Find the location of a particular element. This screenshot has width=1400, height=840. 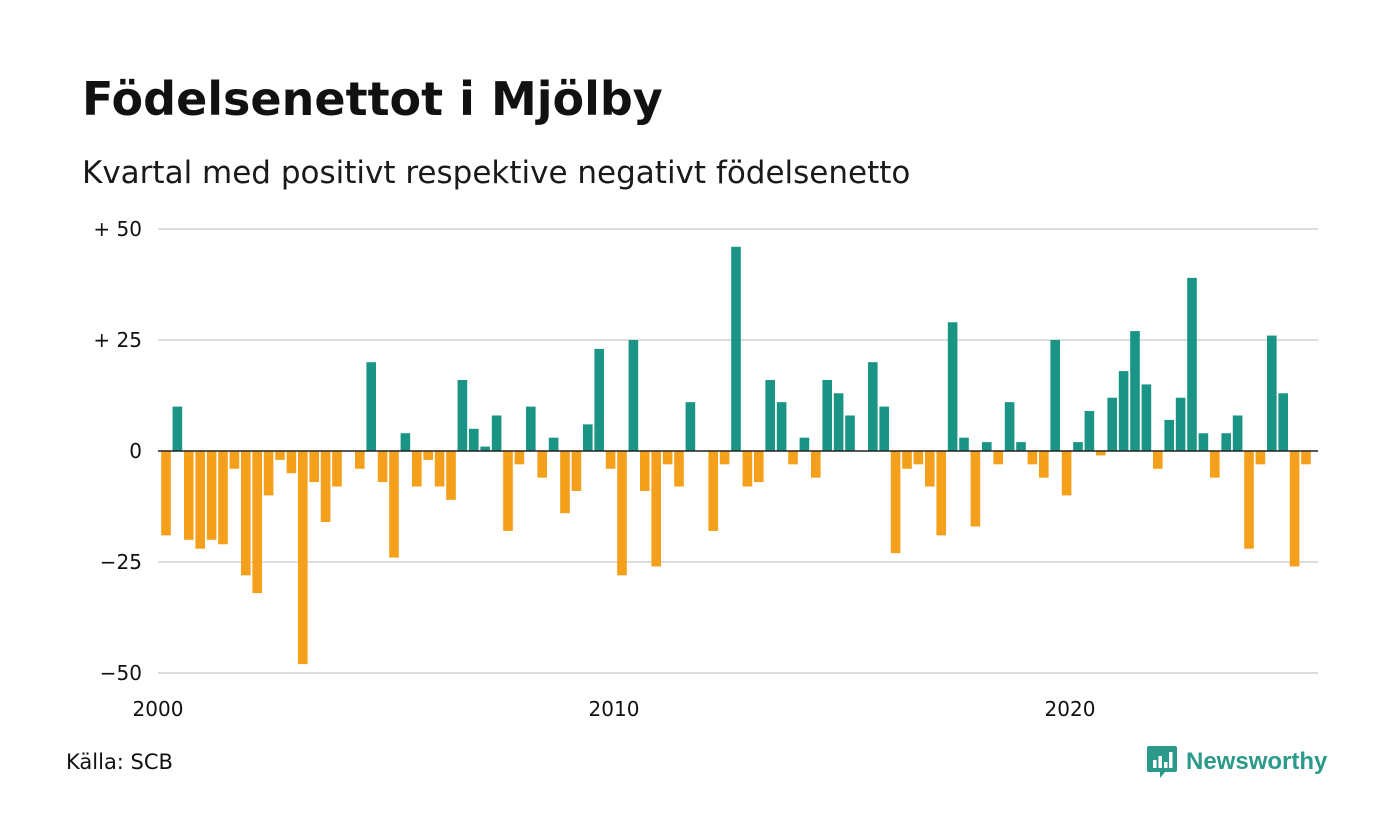

x-tick-label: 2000 is located at coordinates (158, 709).